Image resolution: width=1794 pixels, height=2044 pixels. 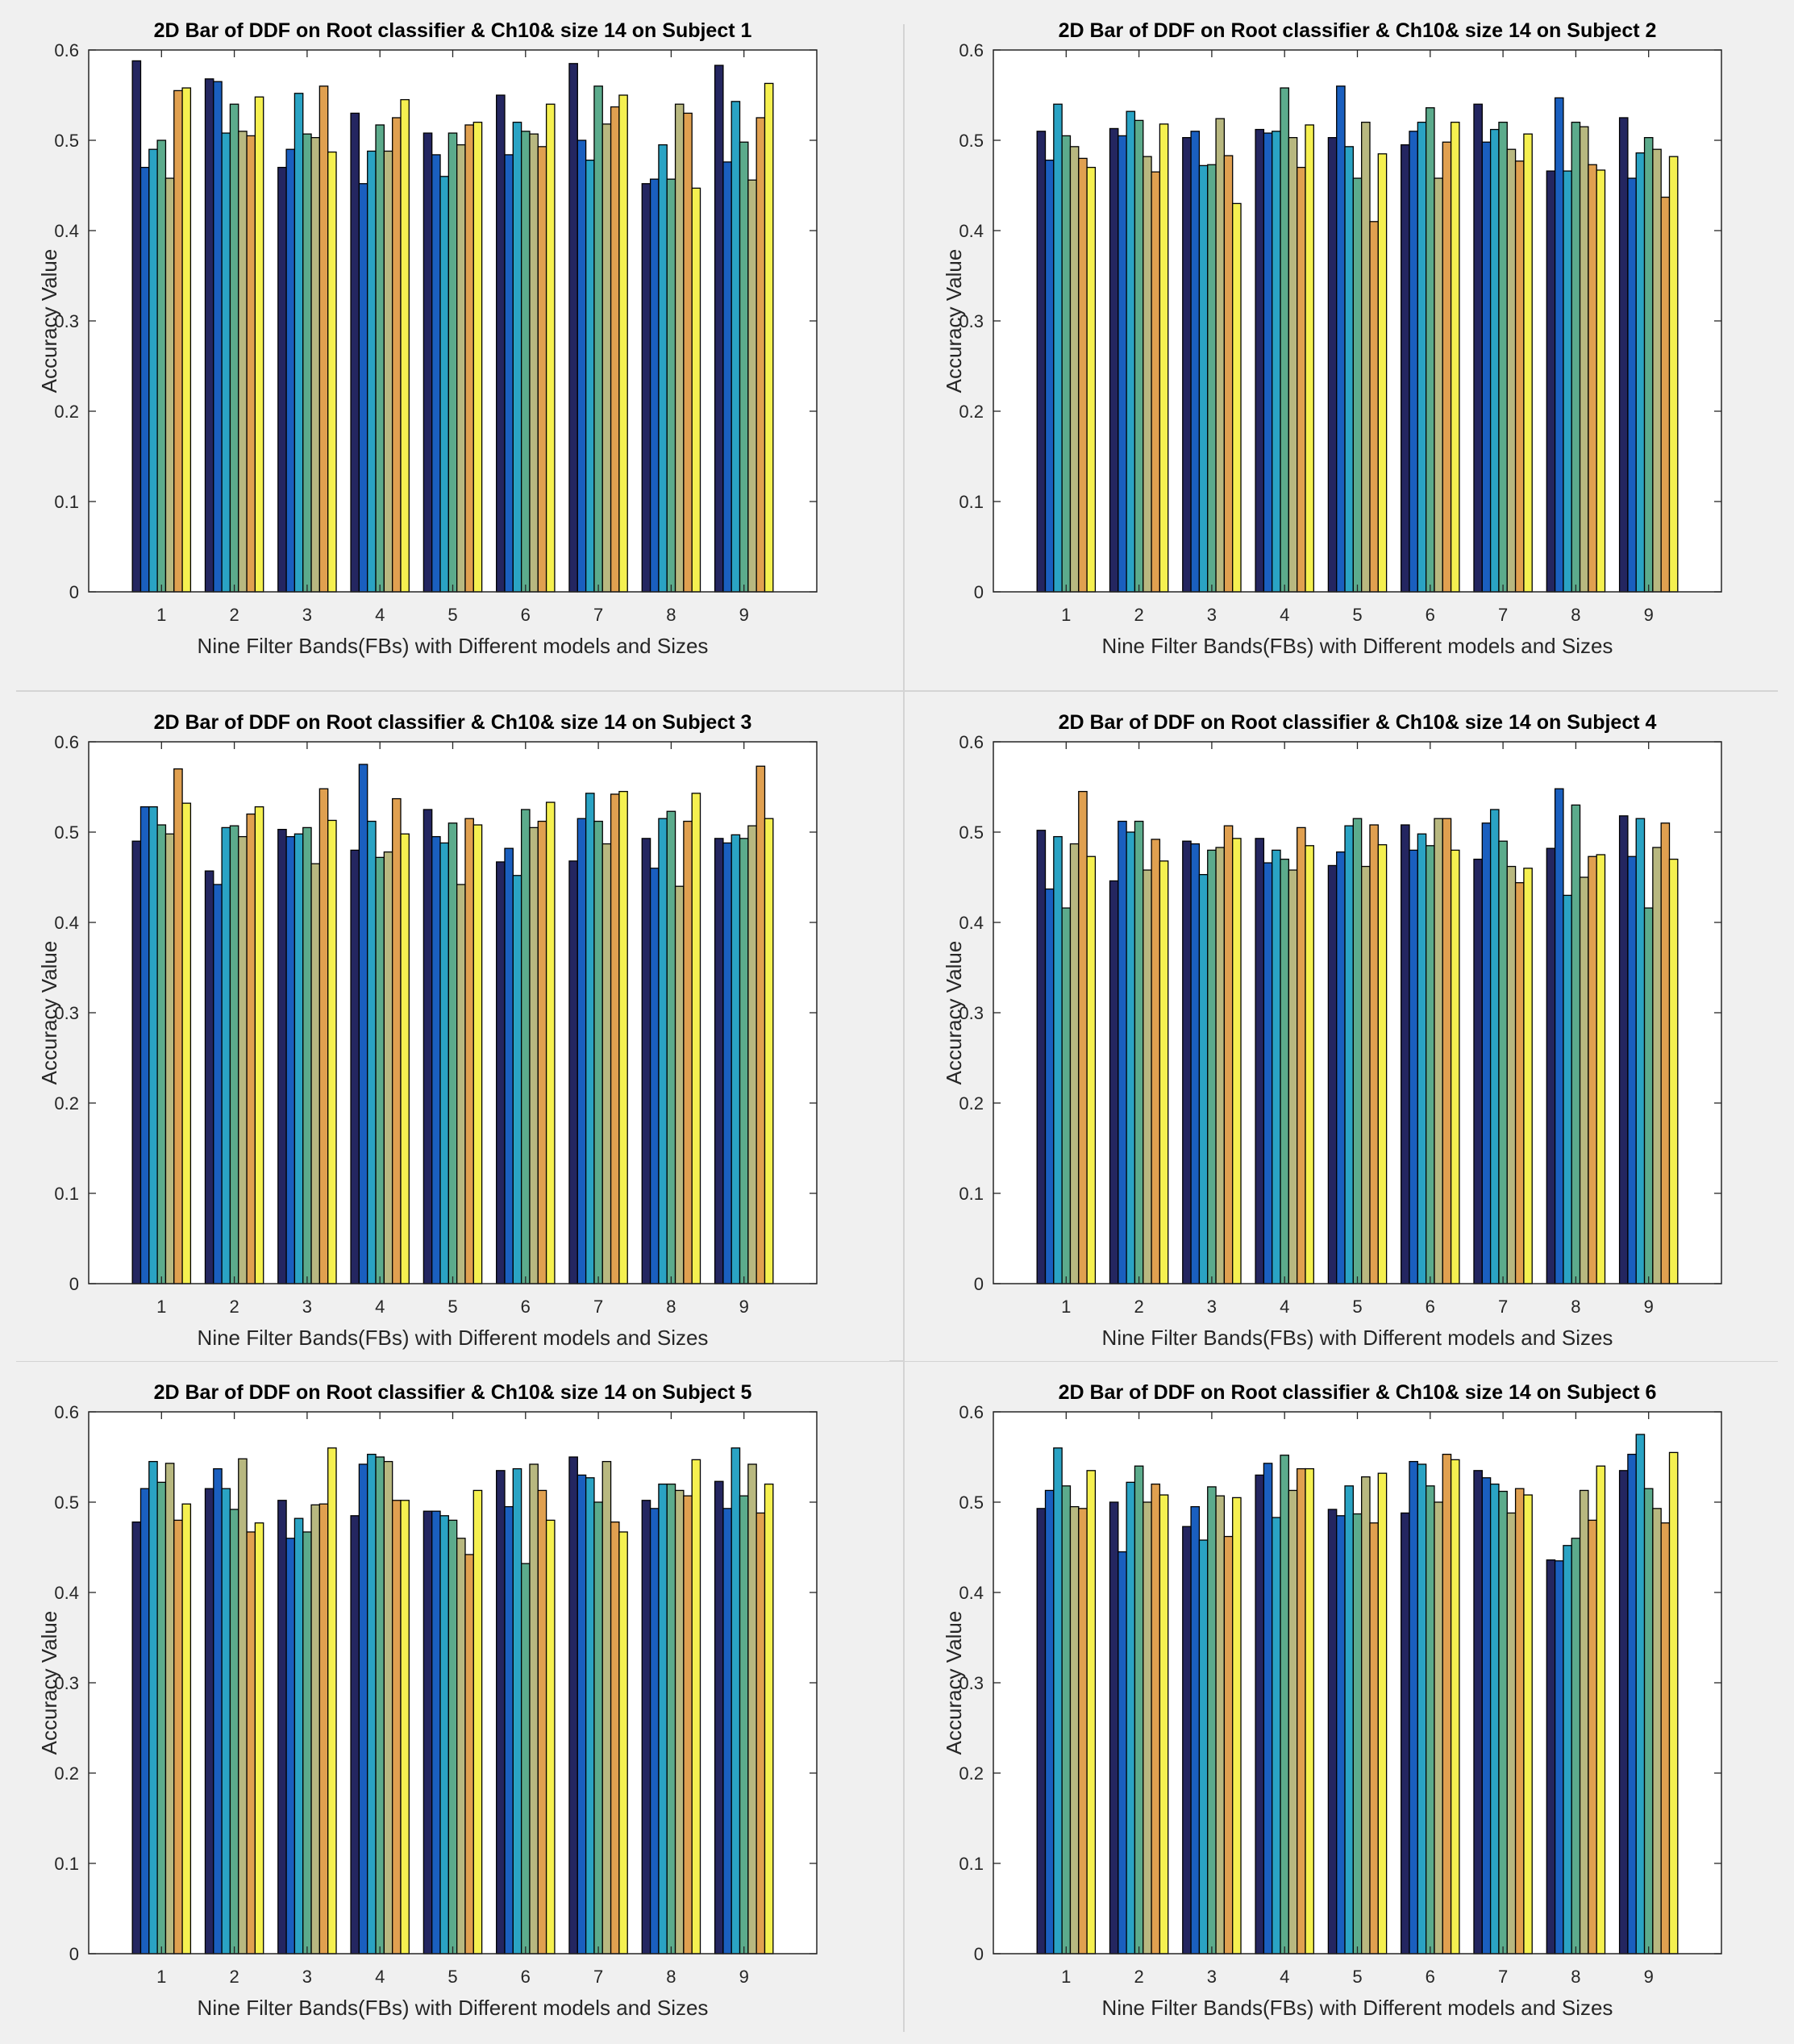 What do you see at coordinates (598, 615) in the screenshot?
I see `x-tick-label: 7` at bounding box center [598, 615].